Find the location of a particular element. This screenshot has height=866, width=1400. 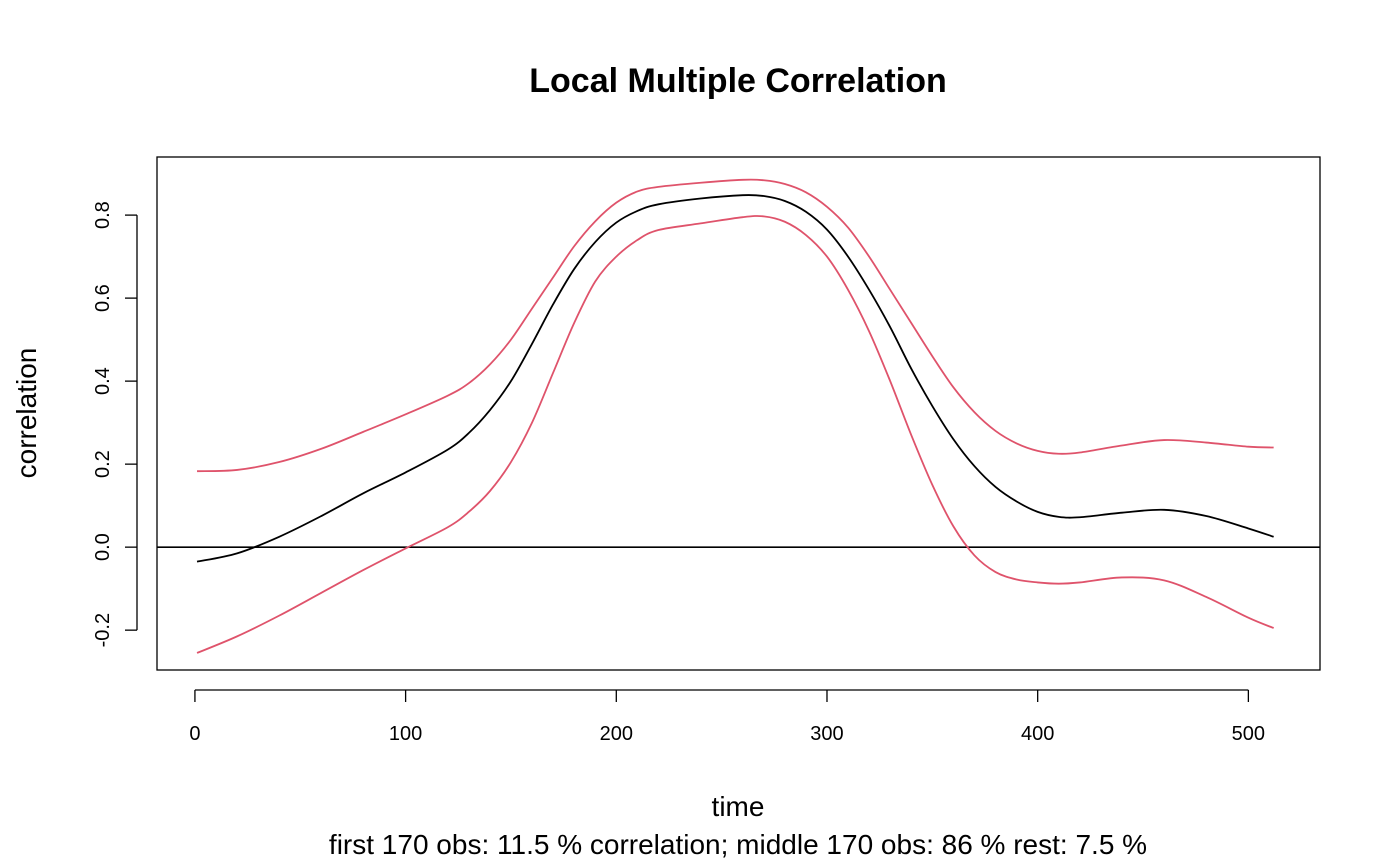

y-tick-label: 0.2 is located at coordinates (103, 464).